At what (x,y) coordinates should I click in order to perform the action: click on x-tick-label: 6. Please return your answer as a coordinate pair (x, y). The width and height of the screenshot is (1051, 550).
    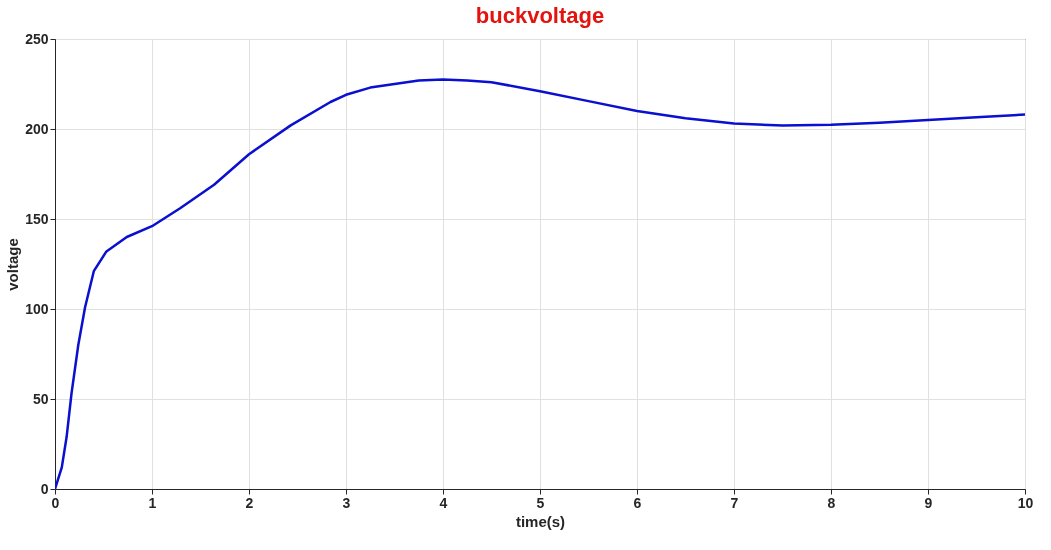
    Looking at the image, I should click on (637, 502).